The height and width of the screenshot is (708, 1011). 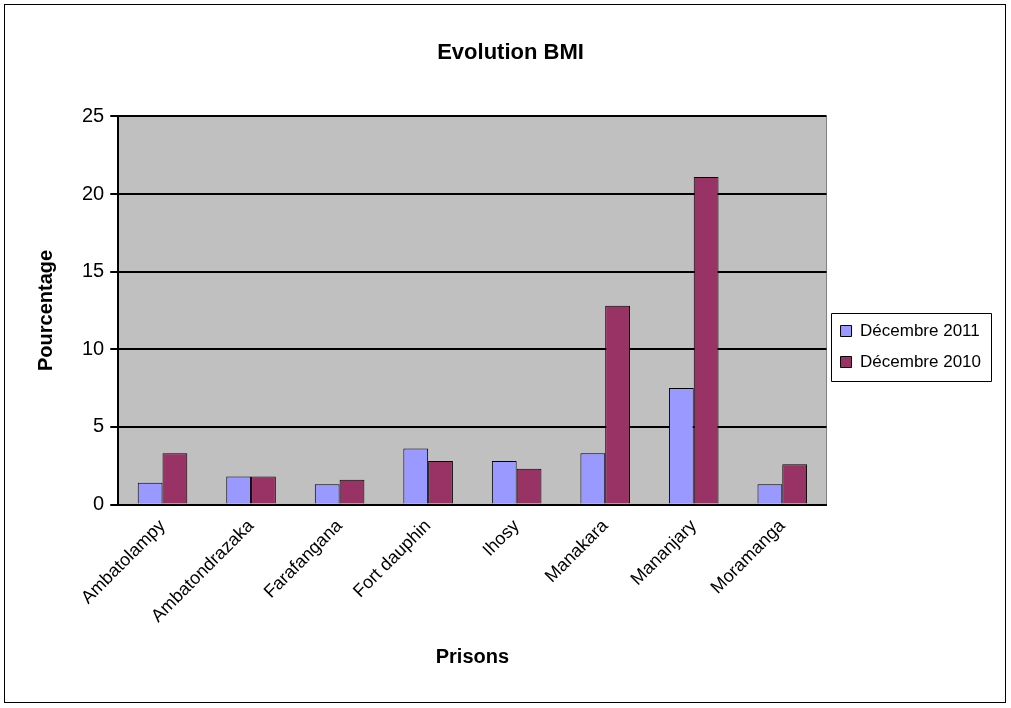 What do you see at coordinates (93, 114) in the screenshot?
I see `y-tick-label: 25` at bounding box center [93, 114].